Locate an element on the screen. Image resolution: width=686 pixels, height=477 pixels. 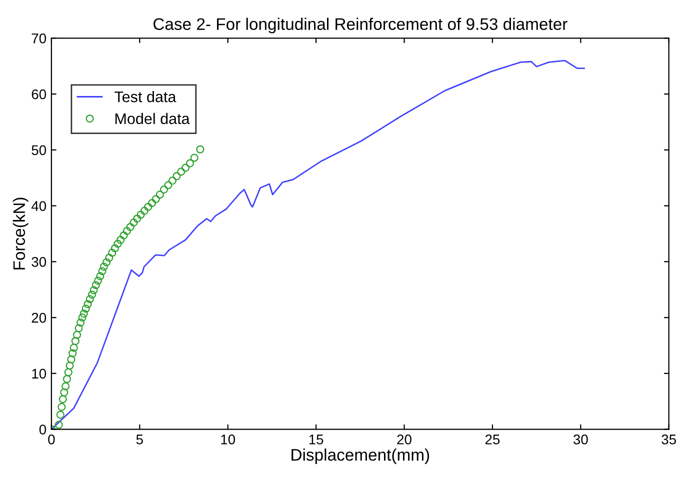
y-tick-label: 30 is located at coordinates (39, 262).